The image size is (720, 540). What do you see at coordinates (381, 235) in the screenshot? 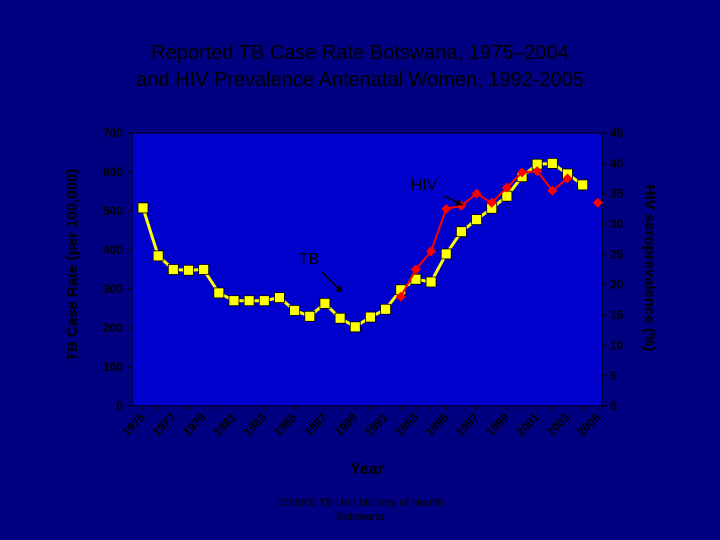
I see `annotations: TB HIV` at bounding box center [381, 235].